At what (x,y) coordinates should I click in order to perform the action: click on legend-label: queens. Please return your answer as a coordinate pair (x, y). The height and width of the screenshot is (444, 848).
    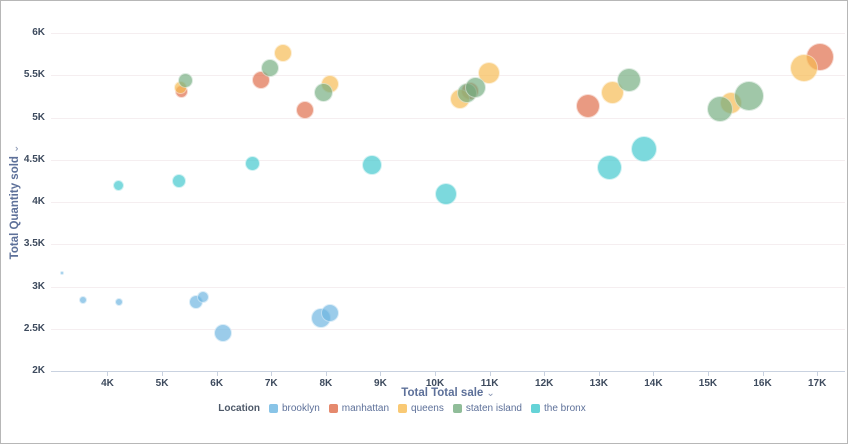
    Looking at the image, I should click on (427, 408).